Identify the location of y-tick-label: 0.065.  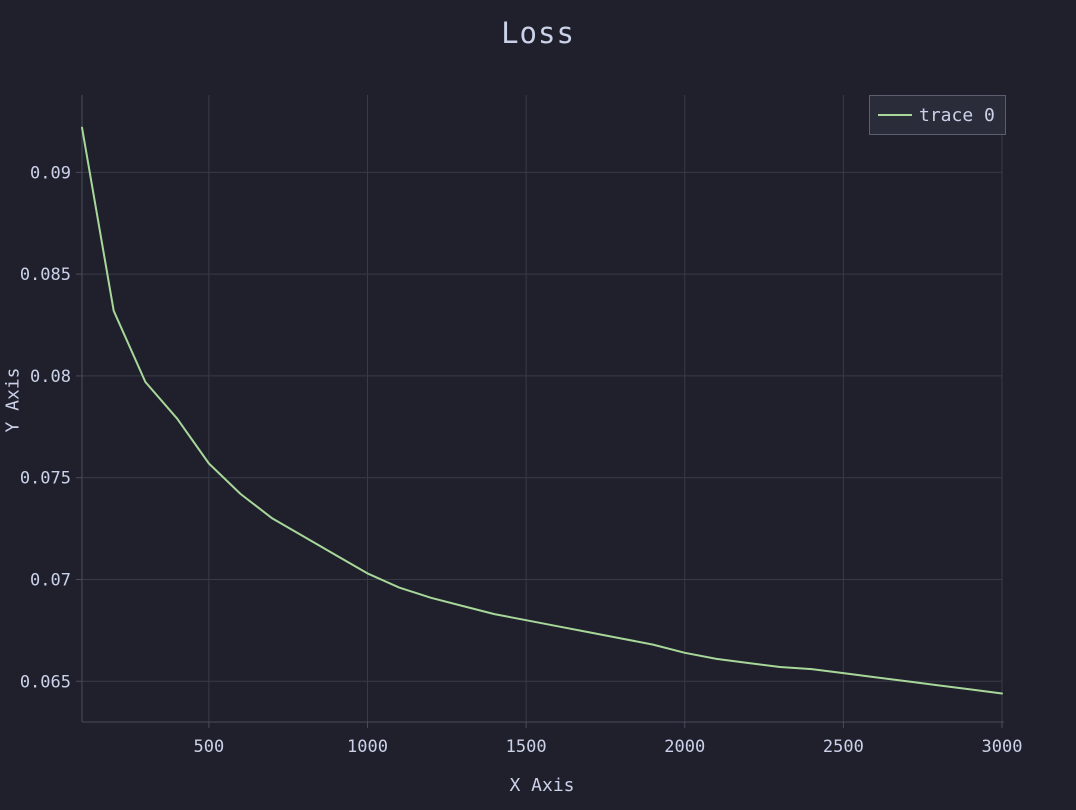
(45, 682).